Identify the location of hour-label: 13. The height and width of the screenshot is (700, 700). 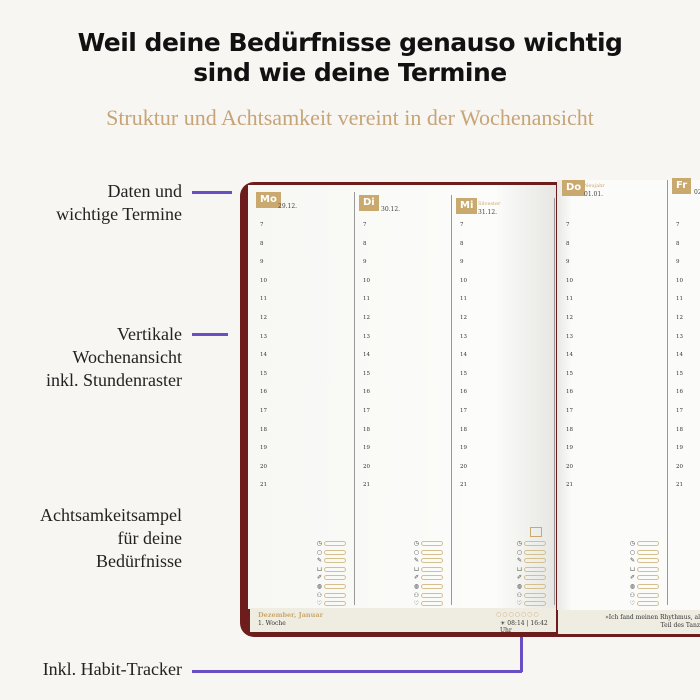
(679, 336).